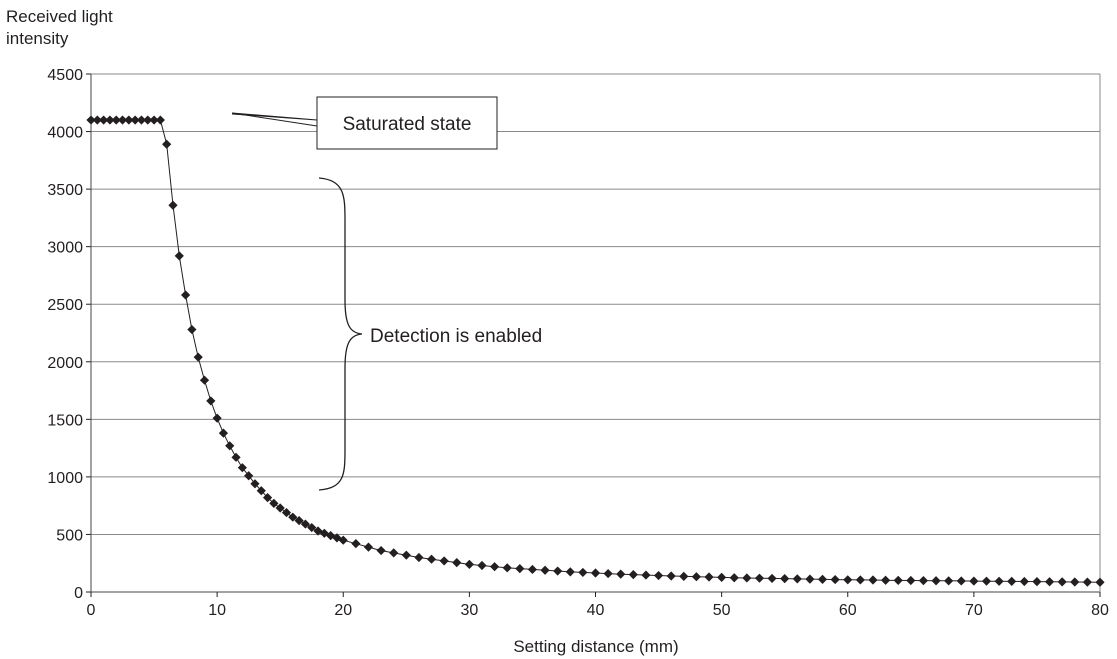 The image size is (1117, 659). Describe the element at coordinates (65, 420) in the screenshot. I see `y-tick-label: 1500` at that location.